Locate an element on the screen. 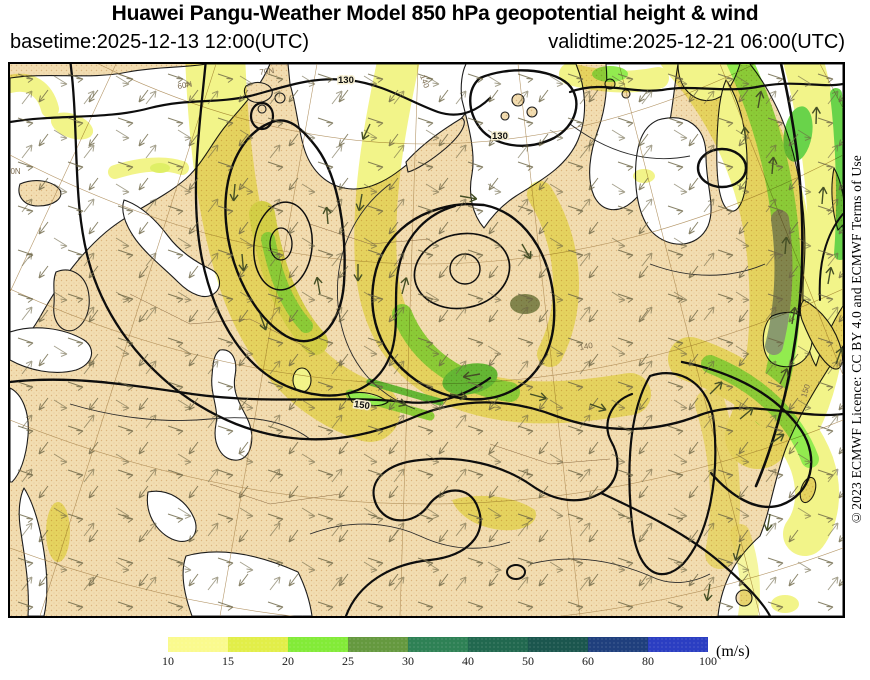 The width and height of the screenshot is (870, 680). colorbar-tick: 25 is located at coordinates (348, 661).